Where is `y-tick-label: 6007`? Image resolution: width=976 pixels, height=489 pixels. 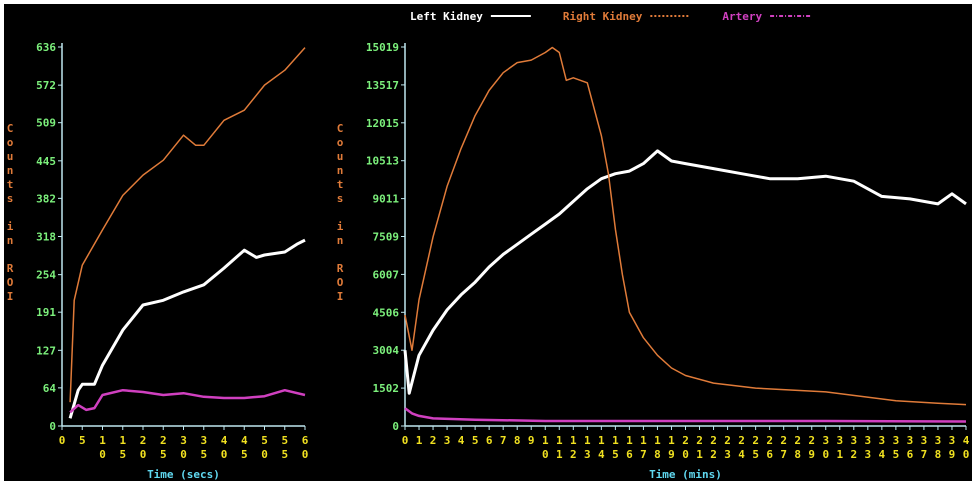 y-tick-label: 6007 is located at coordinates (386, 274).